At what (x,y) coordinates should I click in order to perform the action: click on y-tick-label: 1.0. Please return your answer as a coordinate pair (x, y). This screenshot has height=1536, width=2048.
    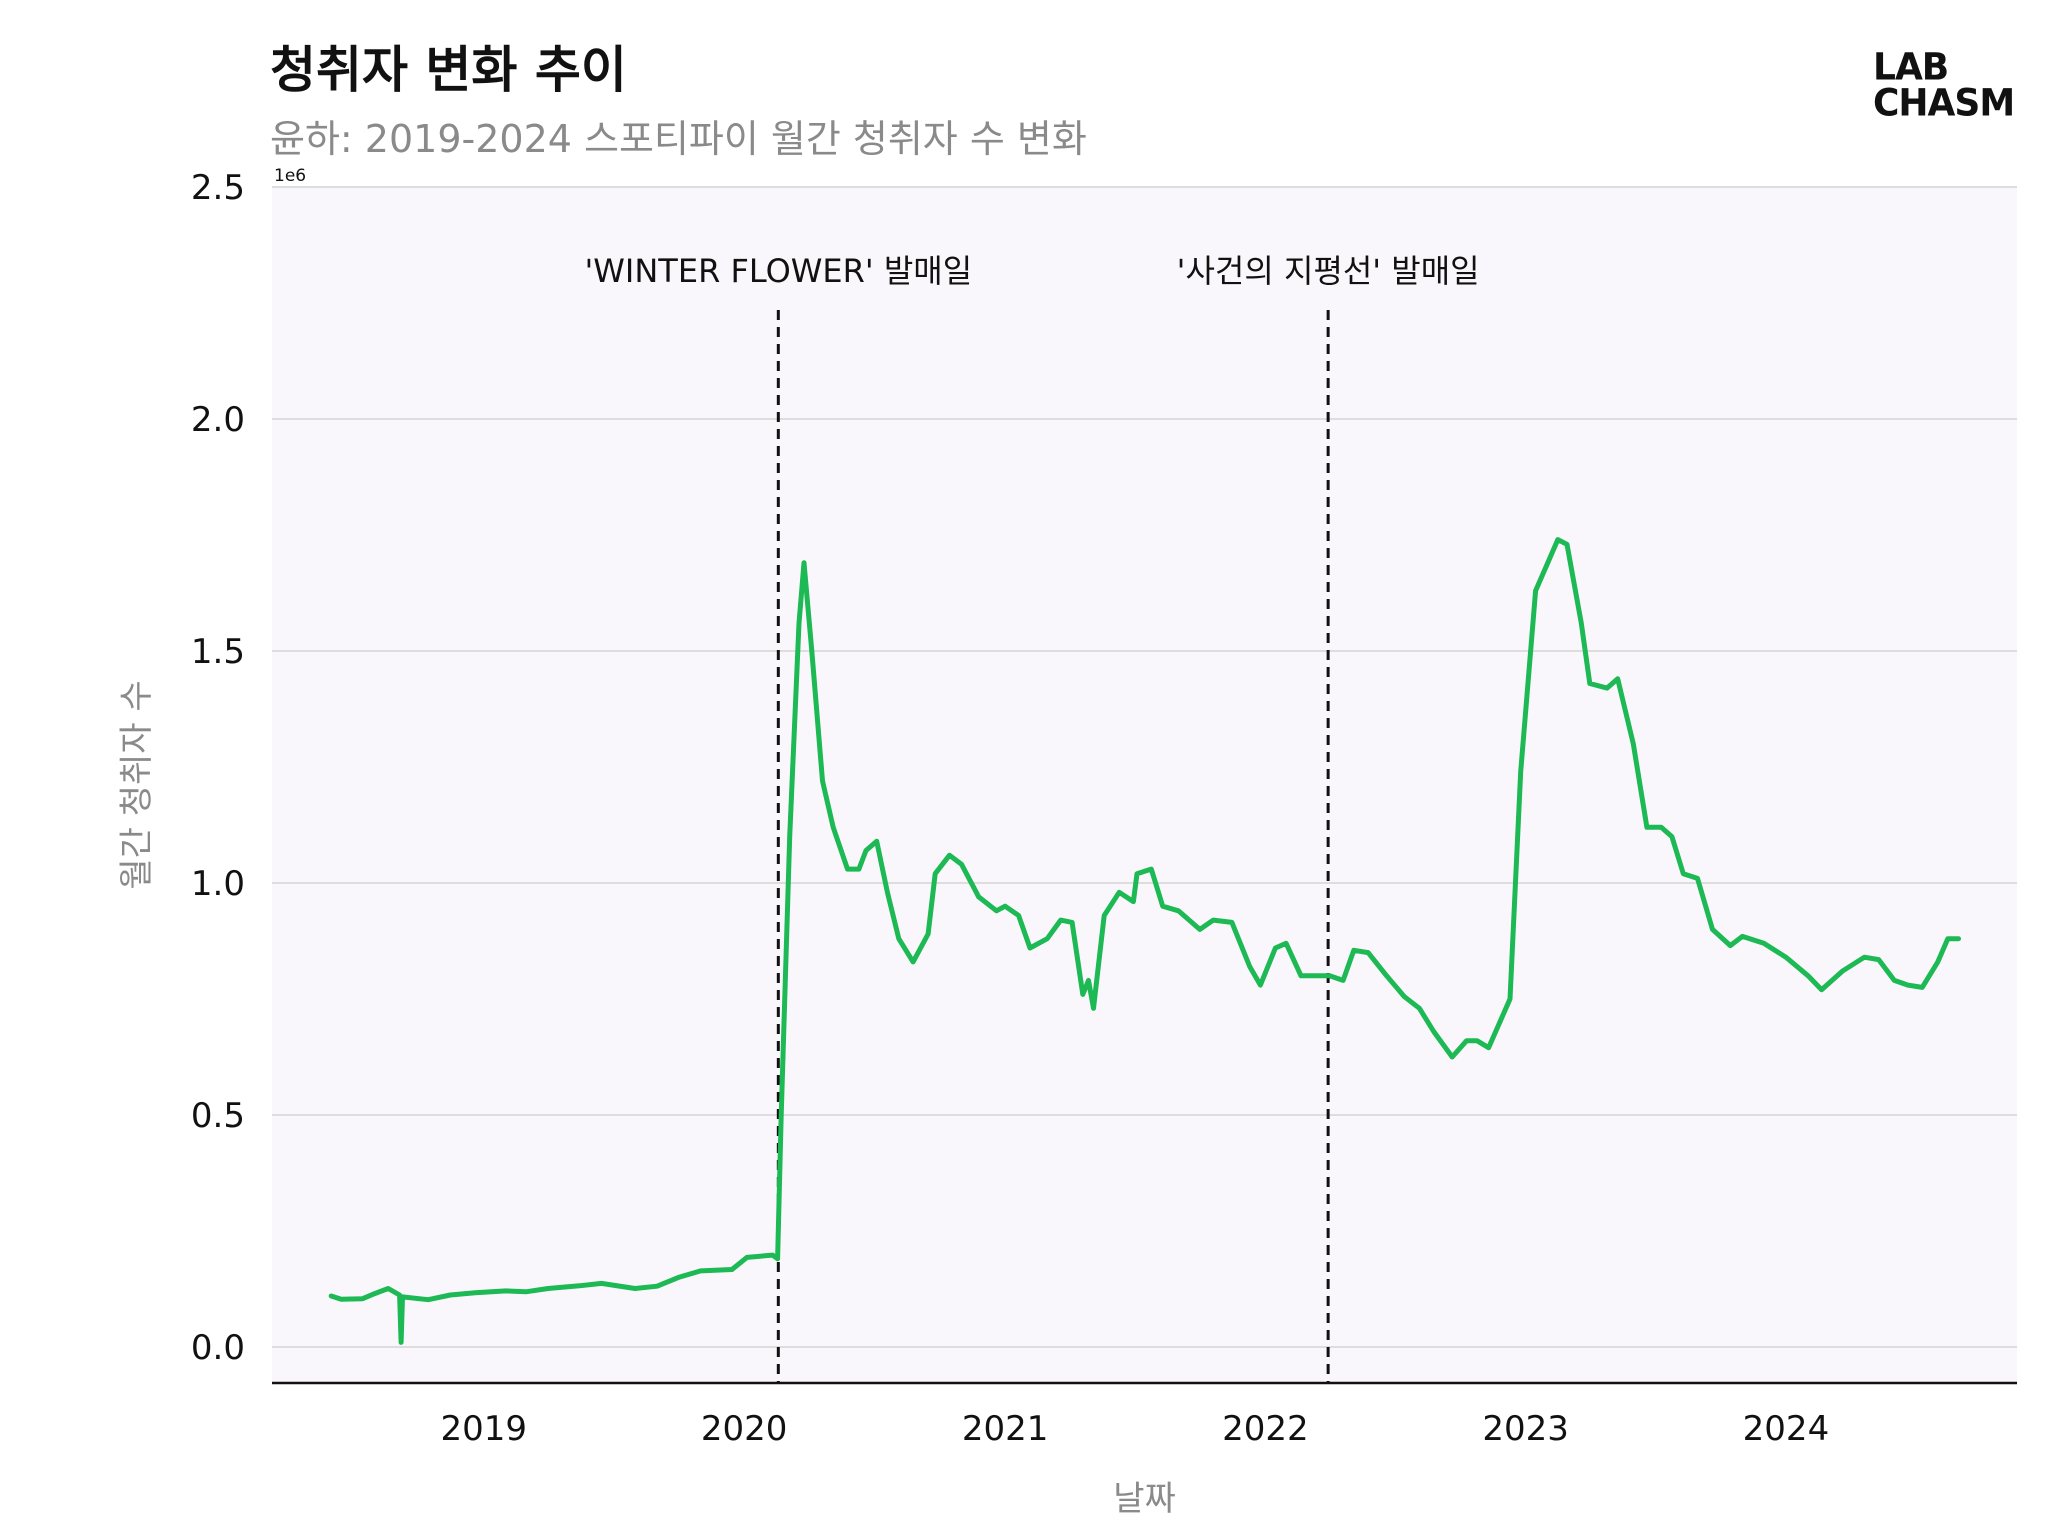
    Looking at the image, I should click on (218, 884).